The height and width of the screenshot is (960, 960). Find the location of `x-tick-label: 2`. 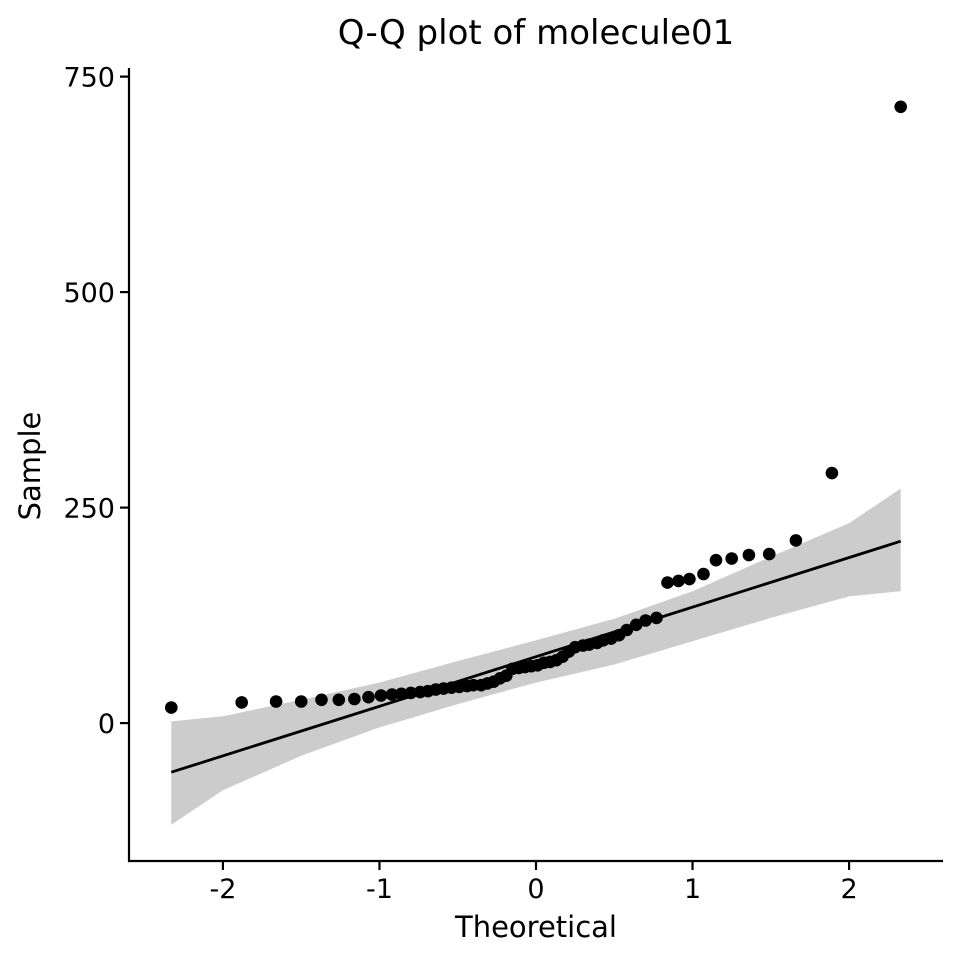

x-tick-label: 2 is located at coordinates (848, 889).